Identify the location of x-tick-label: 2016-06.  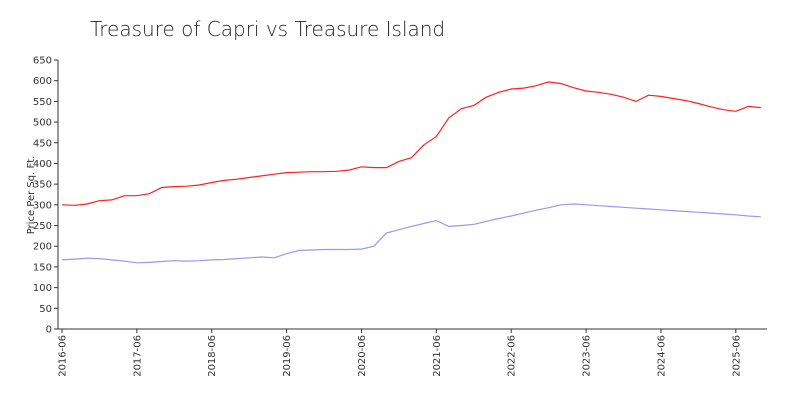
(63, 356).